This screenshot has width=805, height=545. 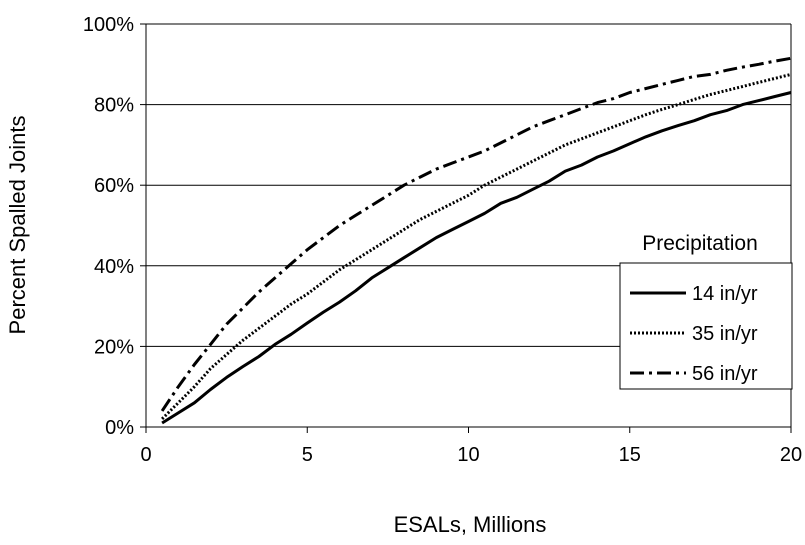 What do you see at coordinates (791, 455) in the screenshot?
I see `x-tick-label-4: 20` at bounding box center [791, 455].